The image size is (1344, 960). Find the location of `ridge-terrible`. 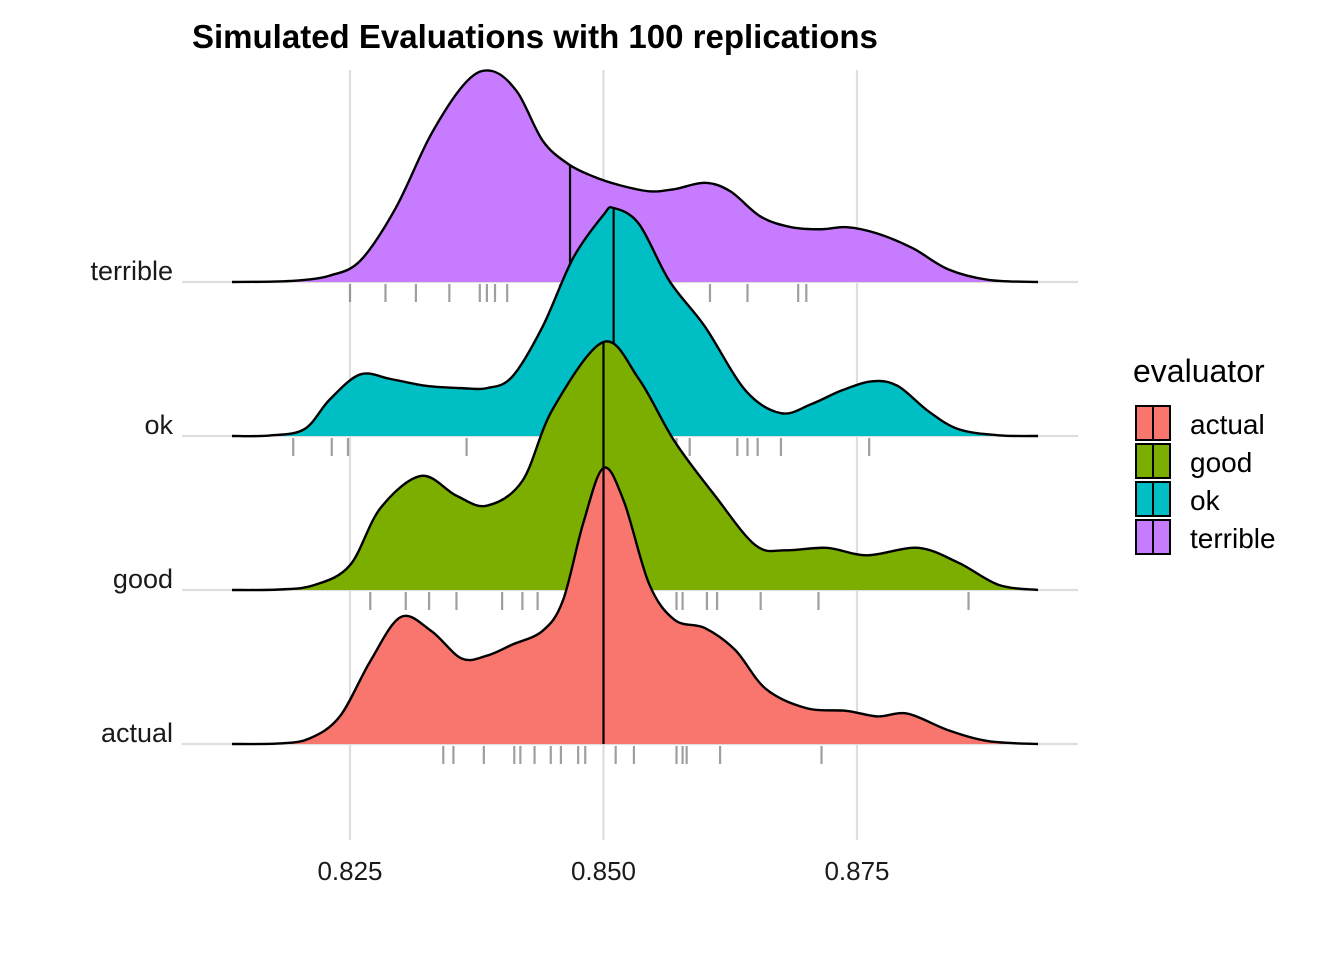

ridge-terrible is located at coordinates (635, 185).